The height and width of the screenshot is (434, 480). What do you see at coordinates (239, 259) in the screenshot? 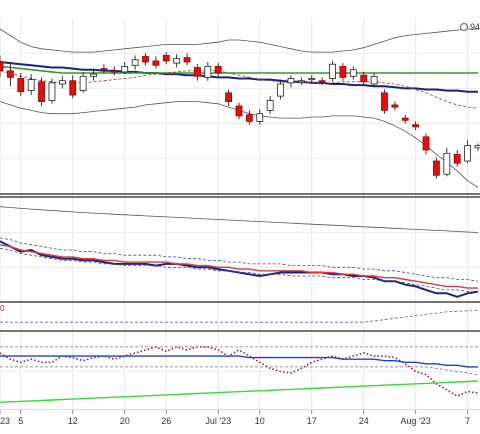
I see `series-line-dashed-upper` at bounding box center [239, 259].